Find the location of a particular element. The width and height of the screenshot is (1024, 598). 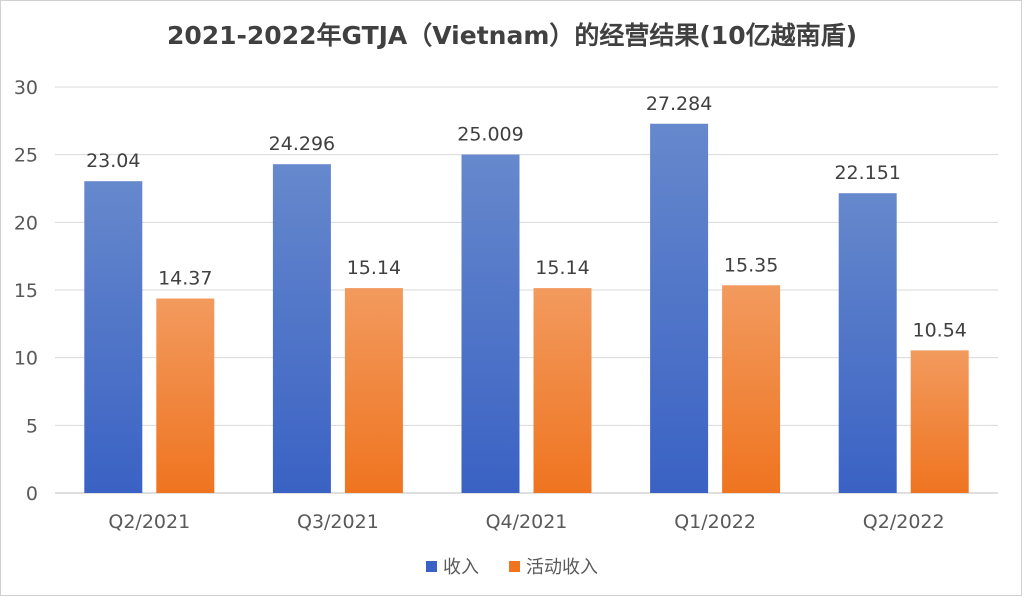

legend-label-activity-revenue: 活动收入 is located at coordinates (562, 567).